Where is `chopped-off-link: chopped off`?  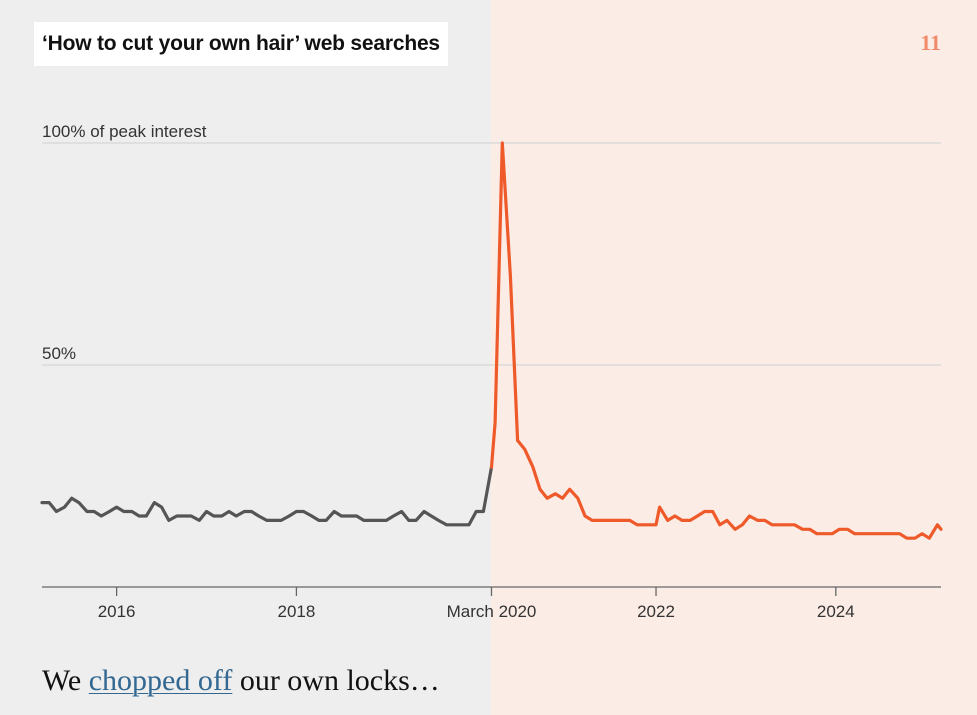
chopped-off-link: chopped off is located at coordinates (160, 680).